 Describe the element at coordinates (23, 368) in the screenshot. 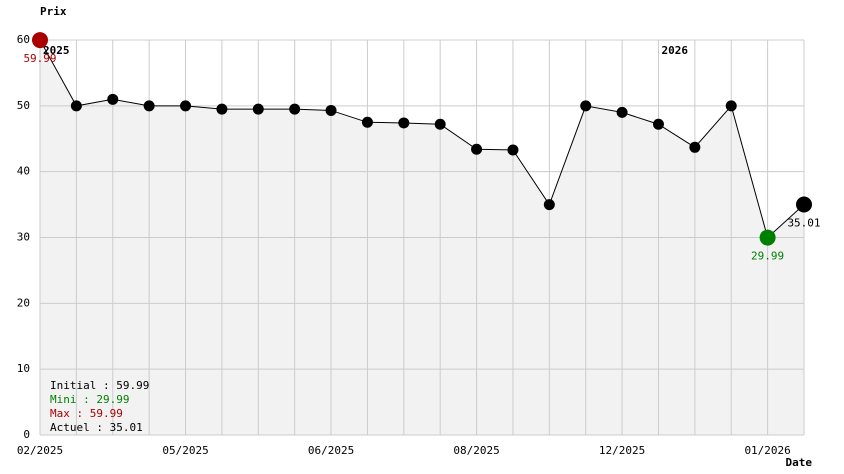

I see `y-tick-label: 10` at that location.